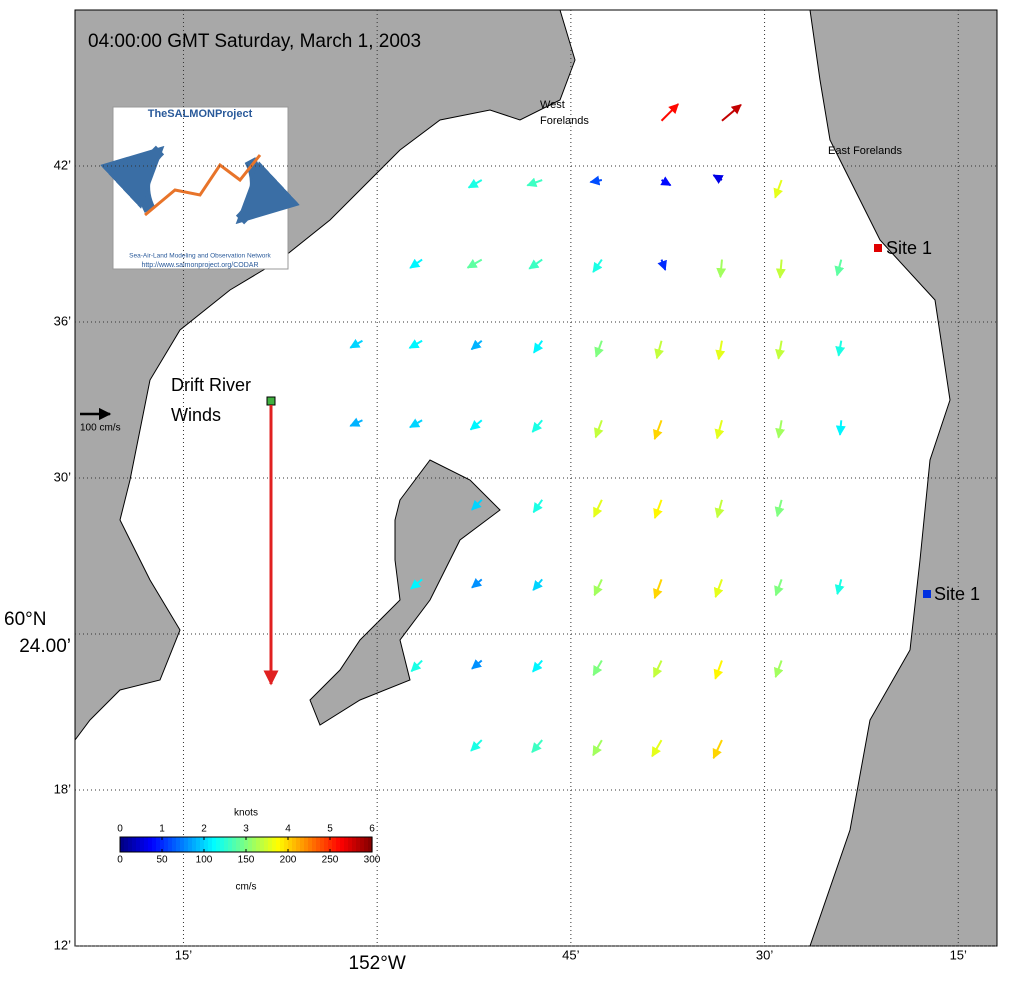 This screenshot has height=992, width=1026. What do you see at coordinates (288, 860) in the screenshot?
I see `colorbar-tick-label: 200` at bounding box center [288, 860].